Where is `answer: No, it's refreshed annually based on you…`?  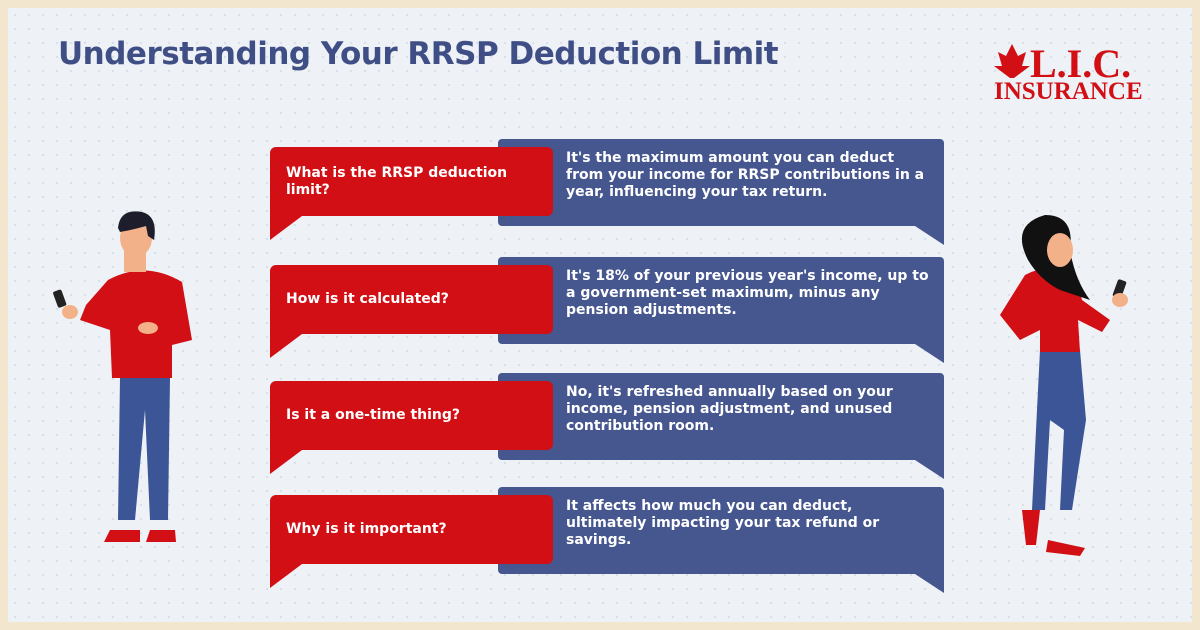
answer: No, it's refreshed annually based on you… is located at coordinates (729, 409).